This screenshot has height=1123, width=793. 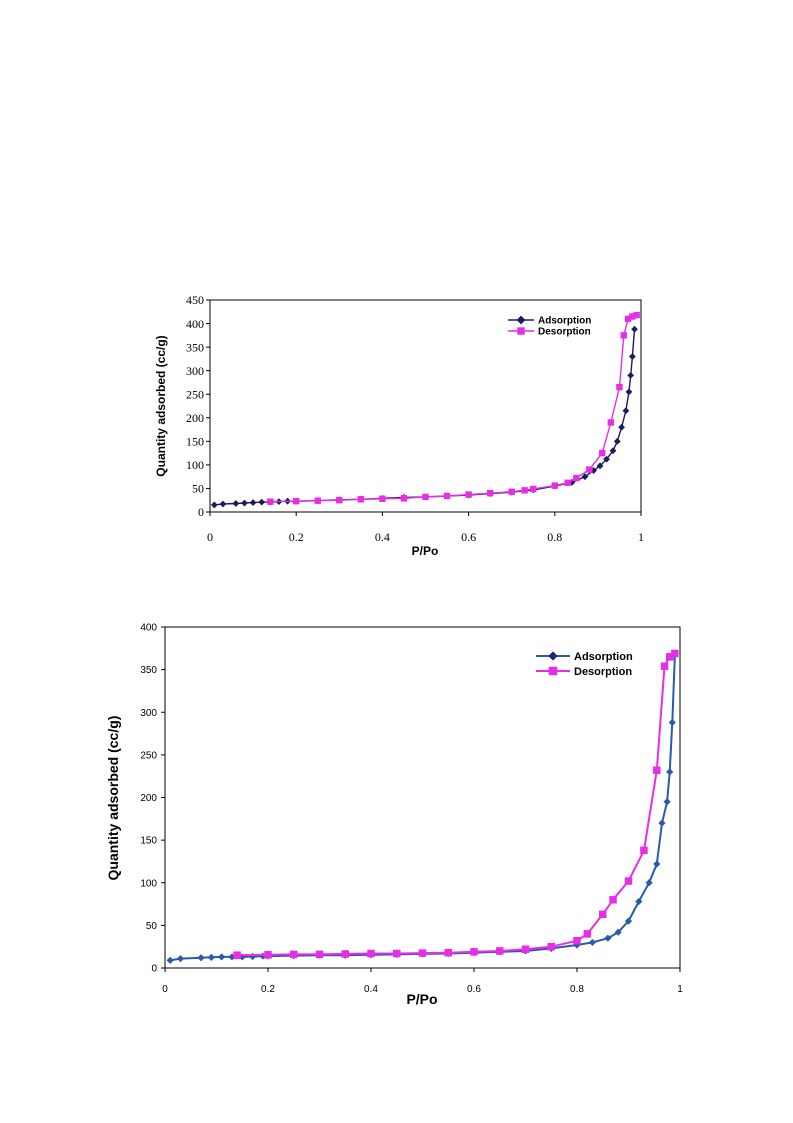 I want to click on y-axis-title: Quantity adsorbed (cc/g), so click(x=161, y=405).